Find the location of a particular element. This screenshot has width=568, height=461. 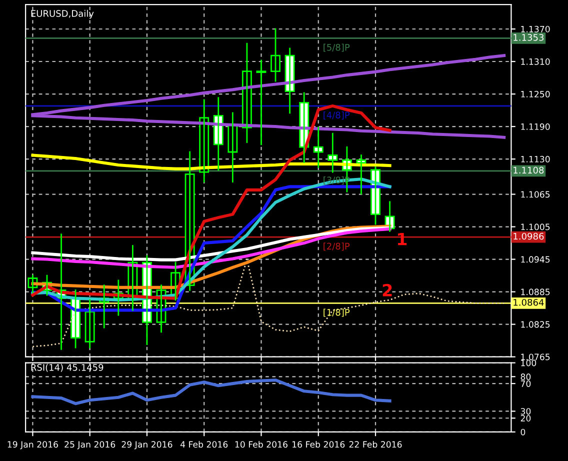

ref-line-label: [2/8]P is located at coordinates (337, 246).